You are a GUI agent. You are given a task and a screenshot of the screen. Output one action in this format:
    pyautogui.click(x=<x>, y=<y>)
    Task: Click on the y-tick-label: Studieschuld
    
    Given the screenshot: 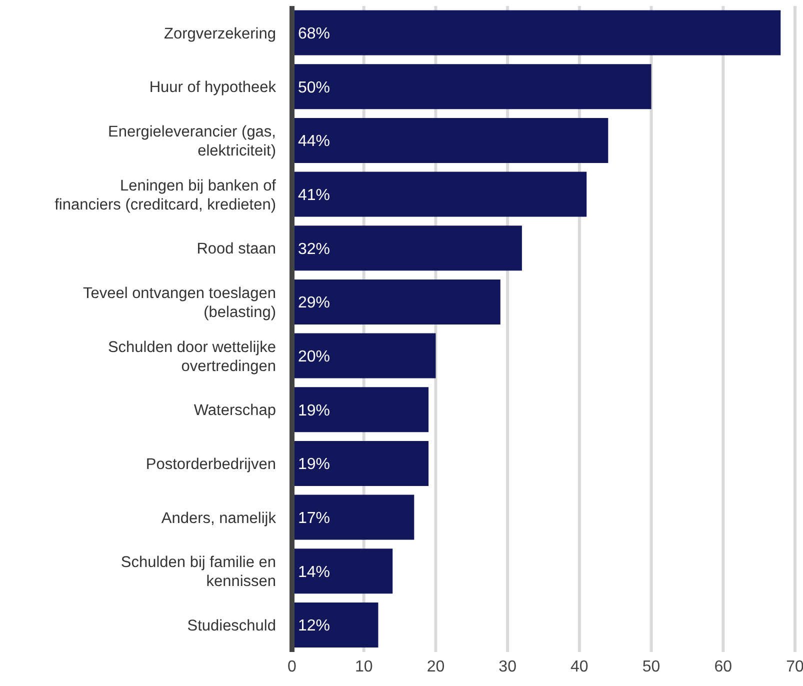 What is the action you would take?
    pyautogui.click(x=231, y=626)
    